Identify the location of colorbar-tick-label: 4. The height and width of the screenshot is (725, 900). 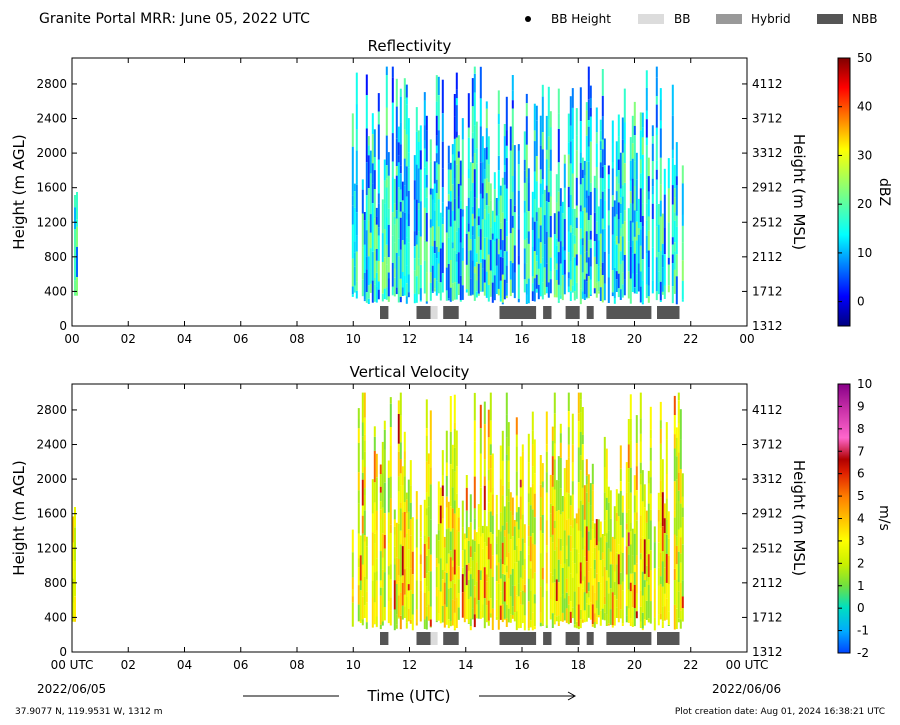
(861, 519).